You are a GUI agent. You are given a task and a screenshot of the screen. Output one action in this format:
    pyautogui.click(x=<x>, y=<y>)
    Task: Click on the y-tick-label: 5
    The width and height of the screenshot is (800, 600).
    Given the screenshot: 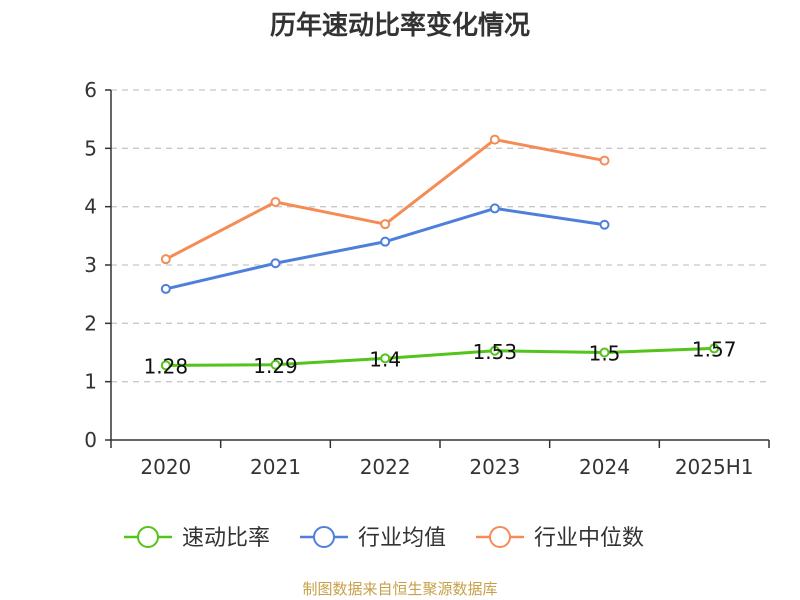 What is the action you would take?
    pyautogui.click(x=90, y=148)
    